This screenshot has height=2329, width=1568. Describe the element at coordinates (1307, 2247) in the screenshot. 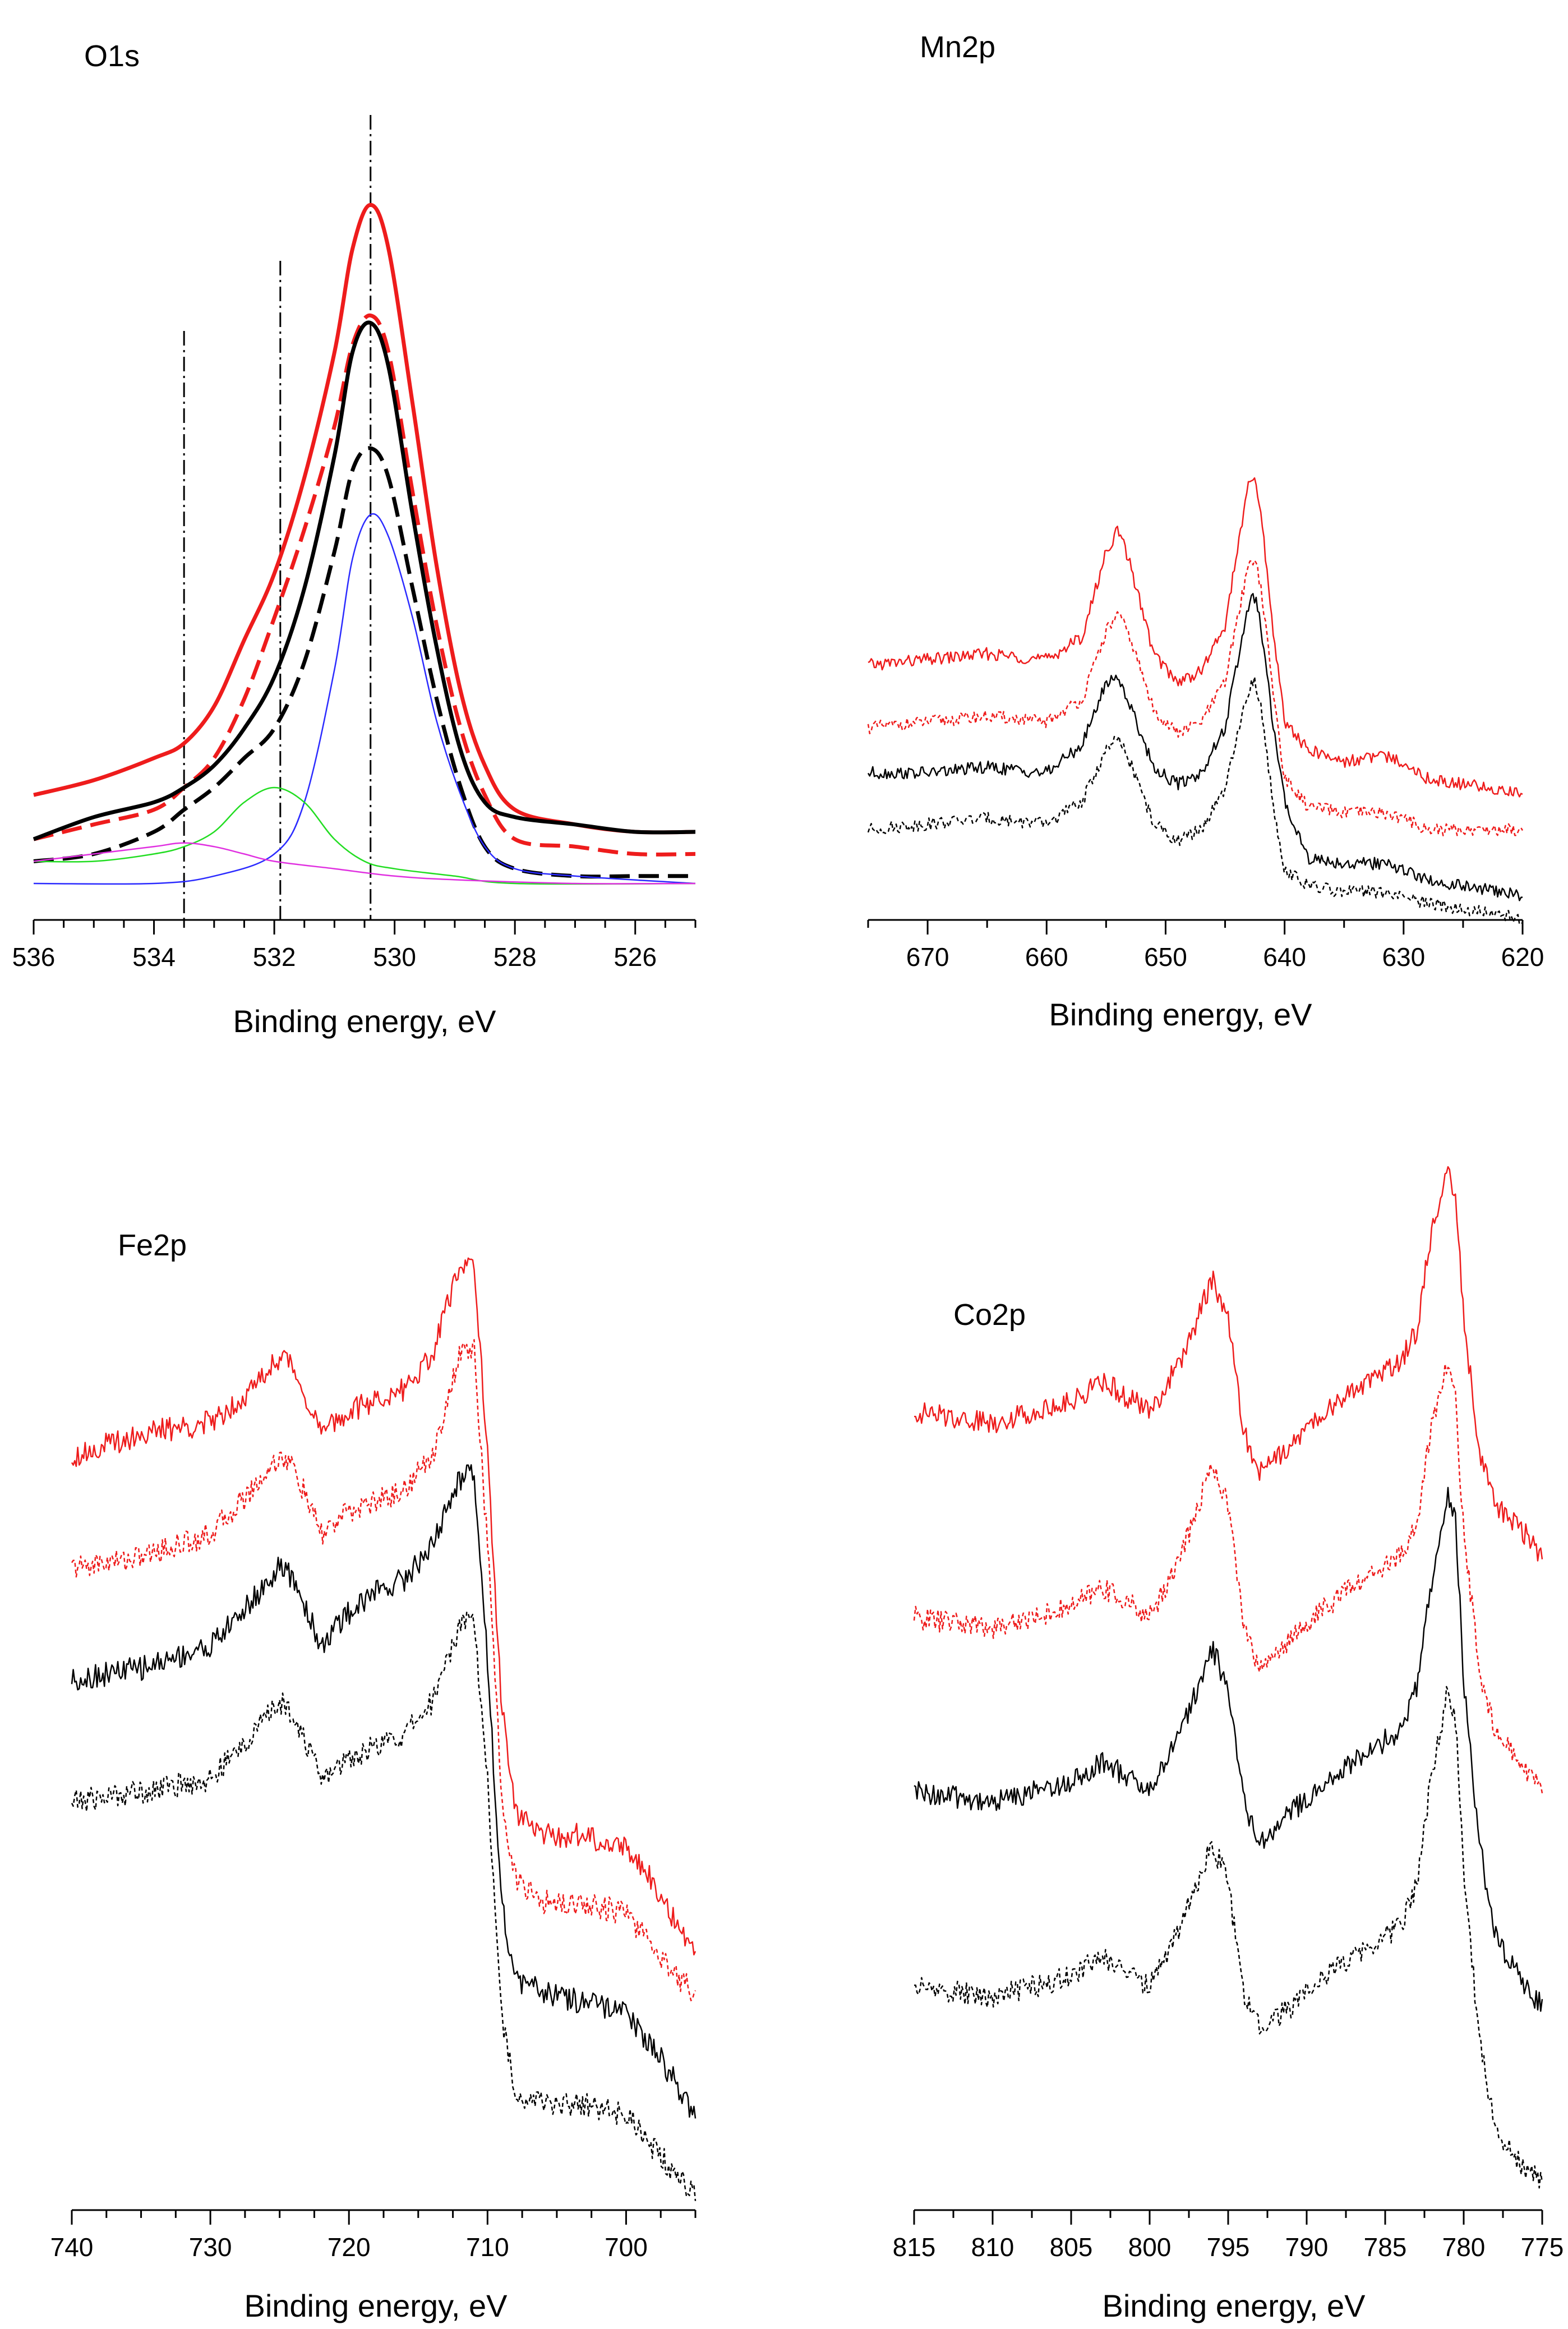

I see `co2p-tick-label: 790` at that location.